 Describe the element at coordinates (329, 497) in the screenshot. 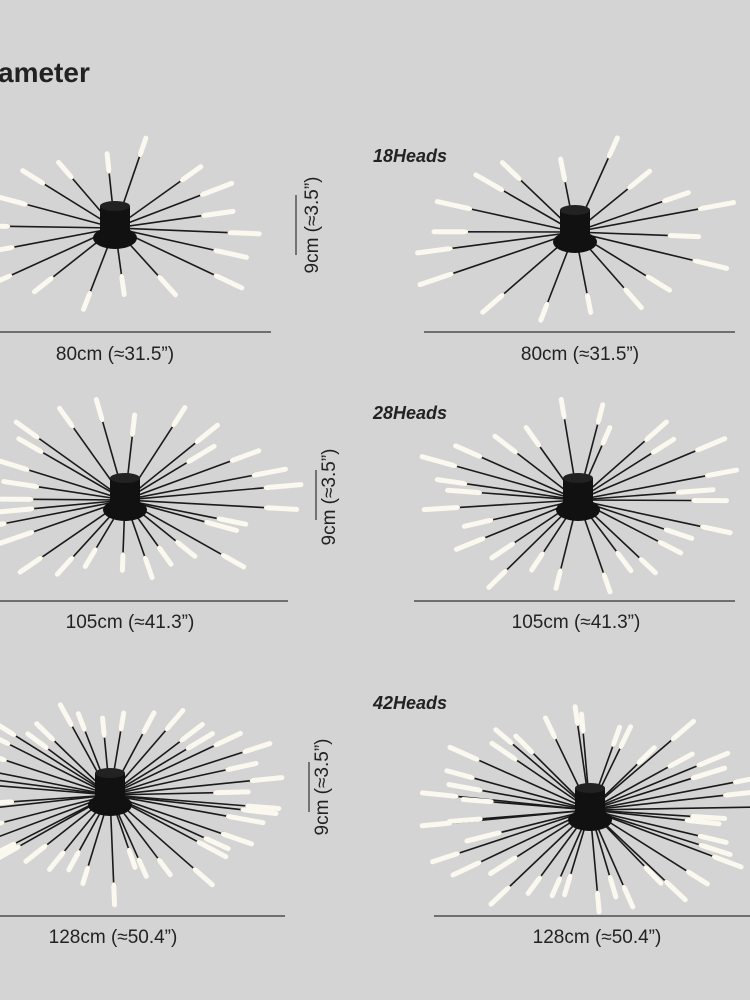

I see `height-label: 9cm (≈3.5”)` at that location.